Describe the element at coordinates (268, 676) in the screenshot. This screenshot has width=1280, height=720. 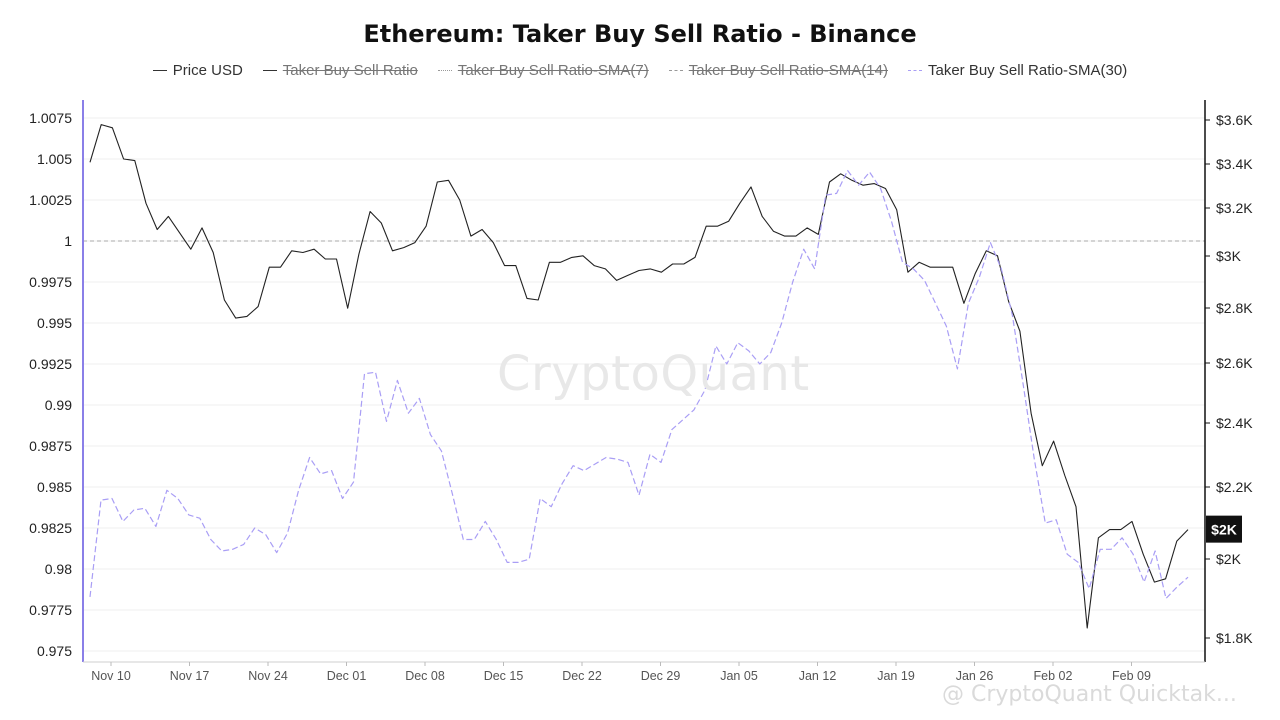
I see `x-tick-label: Nov 24` at that location.